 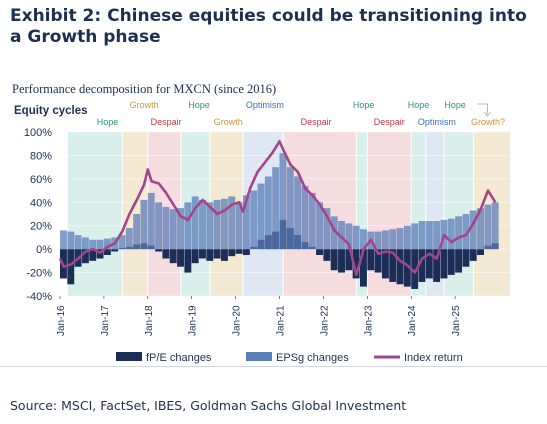 I want to click on phase-label-top-4: Hope, so click(x=419, y=105).